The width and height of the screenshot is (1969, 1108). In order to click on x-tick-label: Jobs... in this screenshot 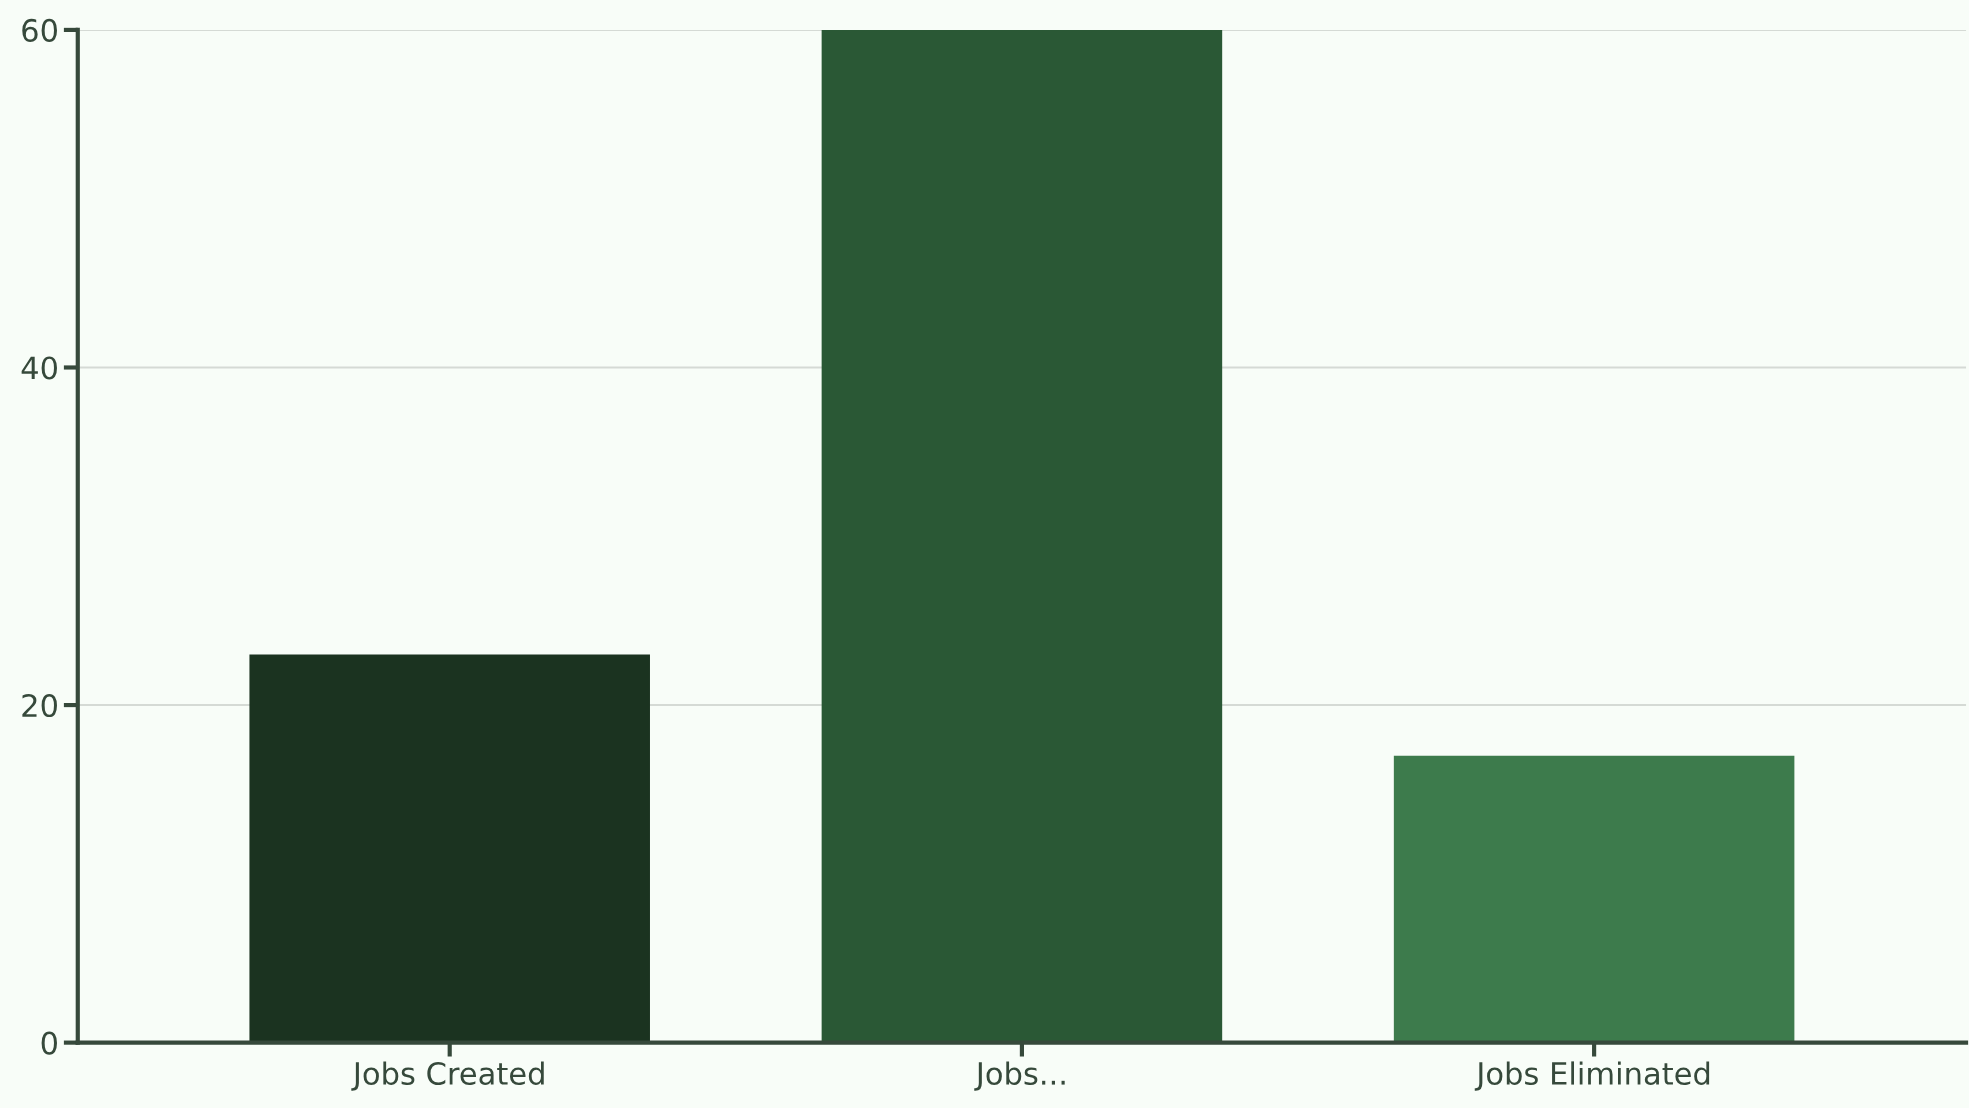, I will do `click(1019, 1076)`.